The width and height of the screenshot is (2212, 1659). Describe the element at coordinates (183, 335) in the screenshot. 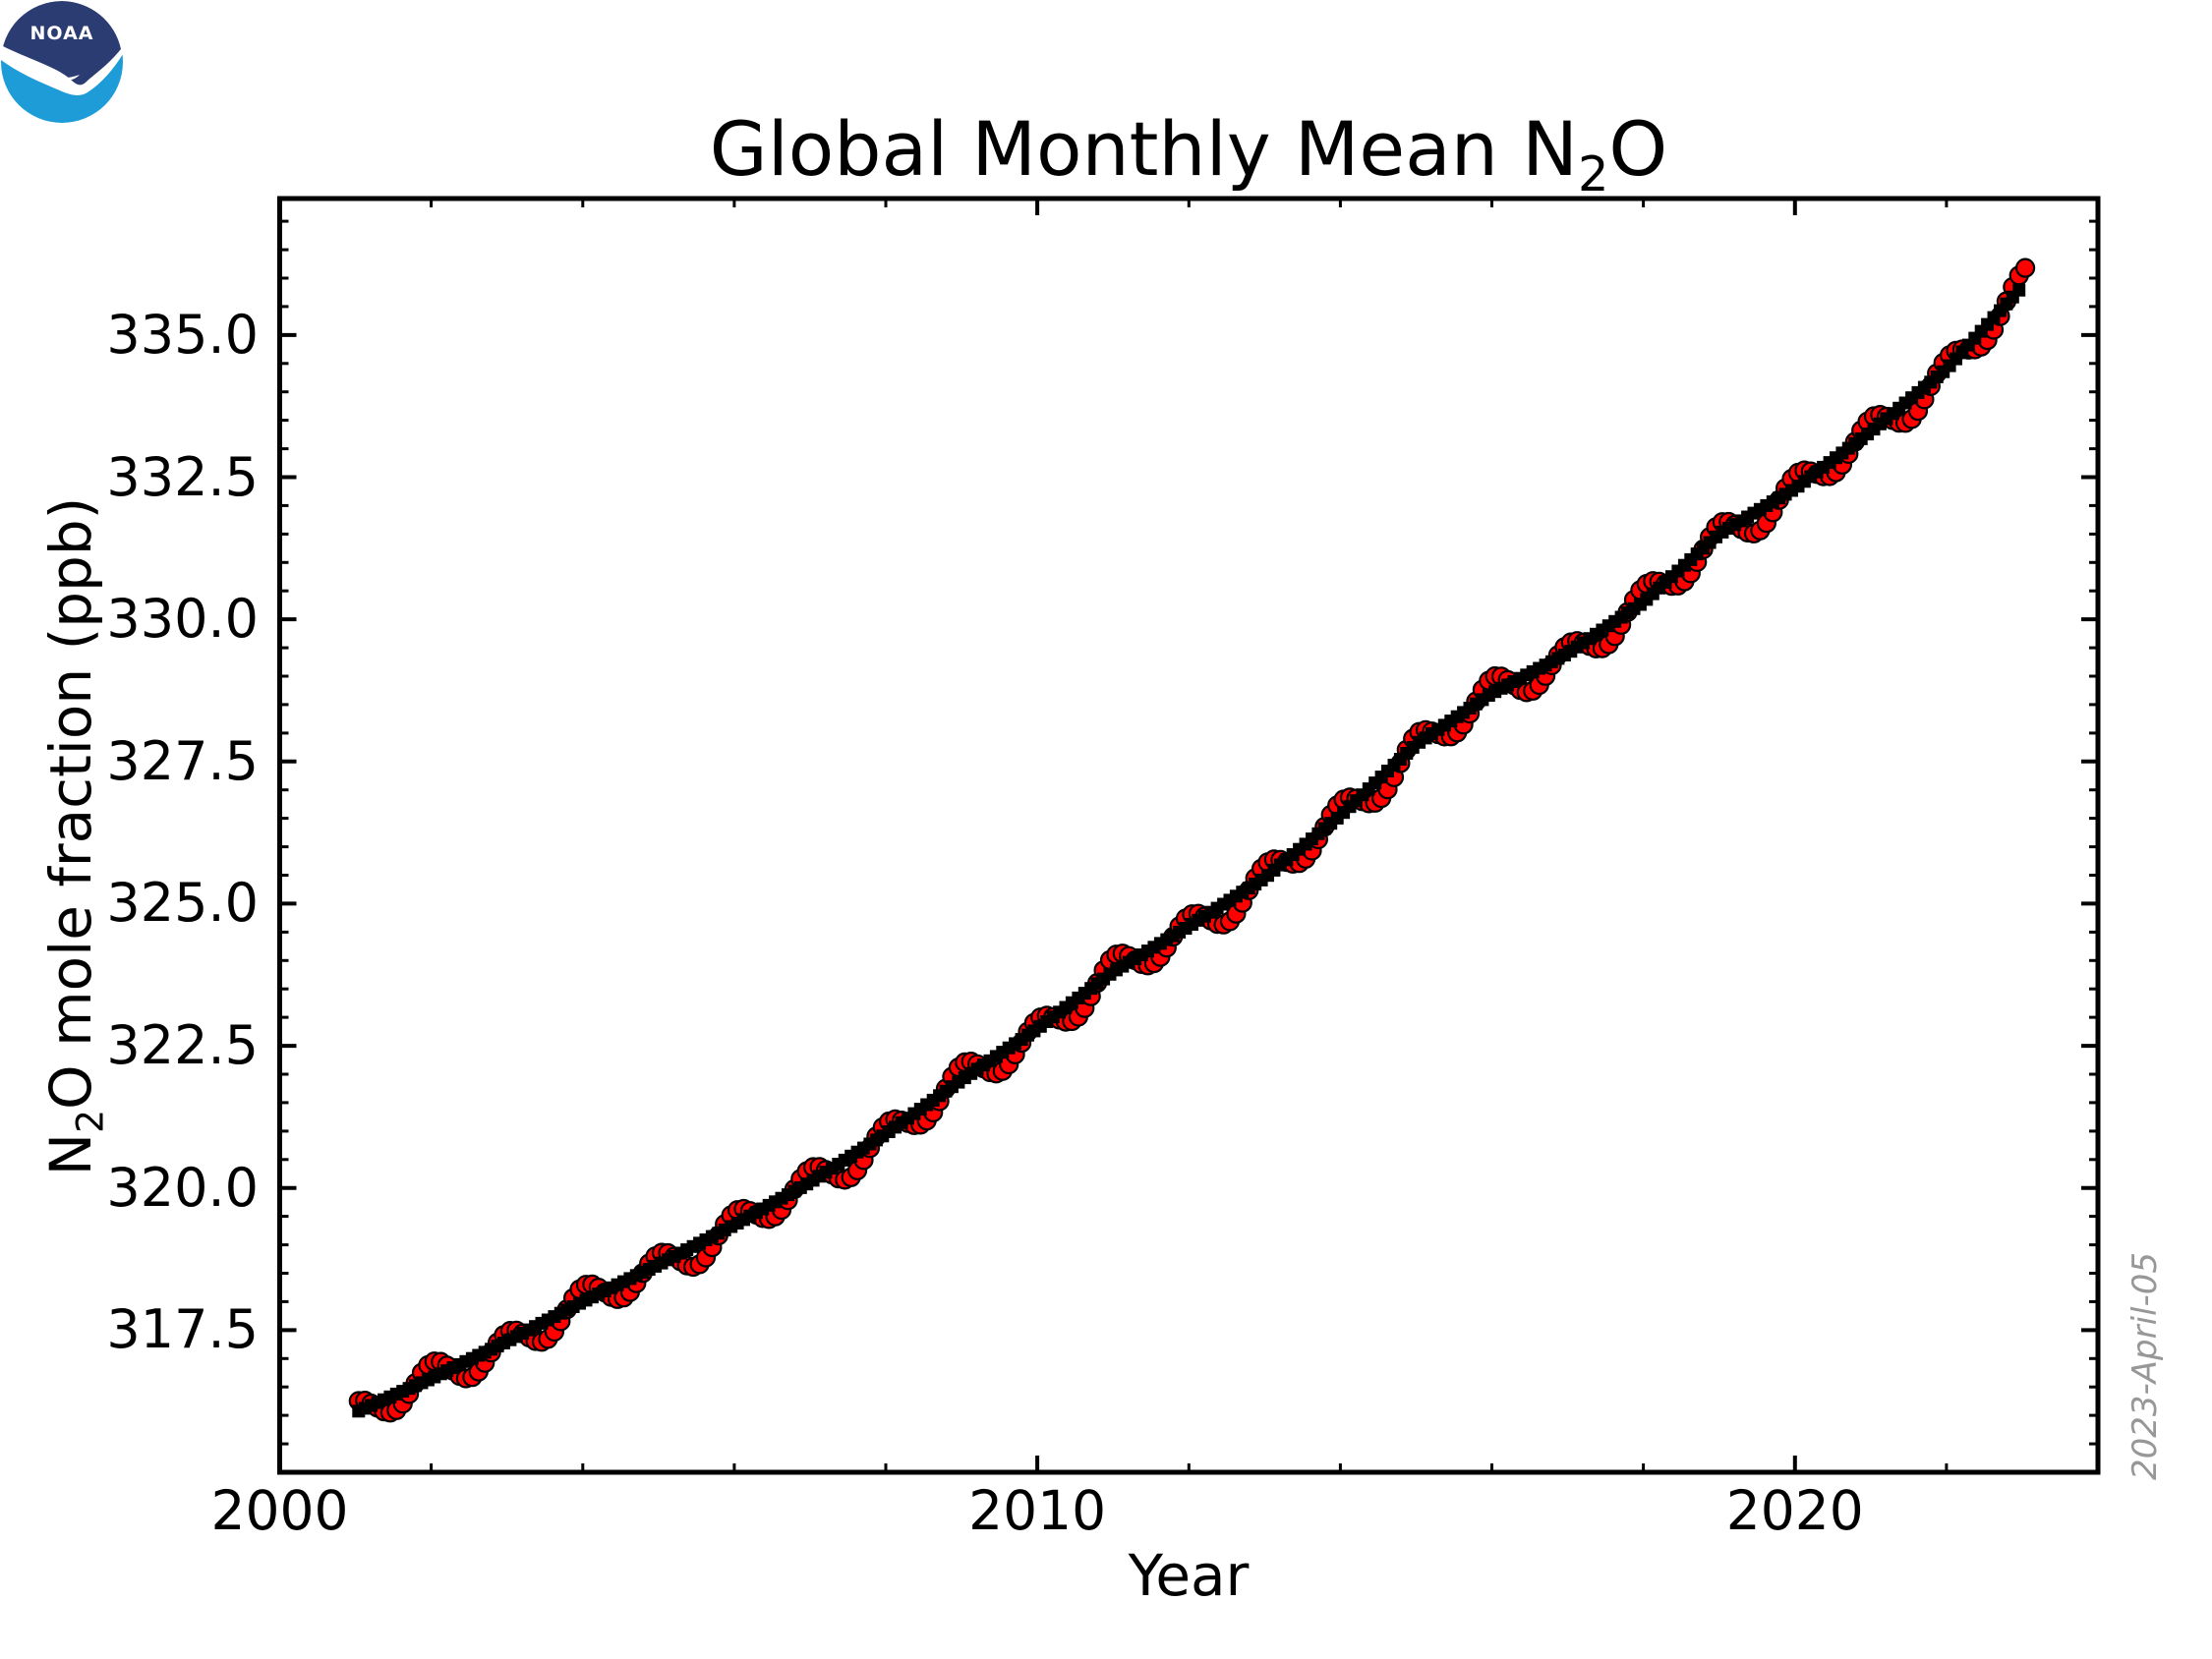

I see `y-tick-label: 335.0` at that location.